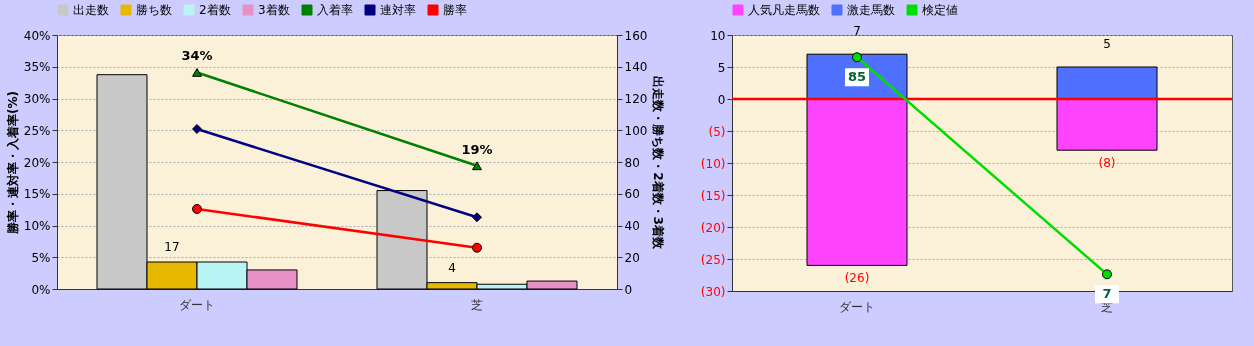  I want to click on y2-tick-label: 160, so click(636, 35).